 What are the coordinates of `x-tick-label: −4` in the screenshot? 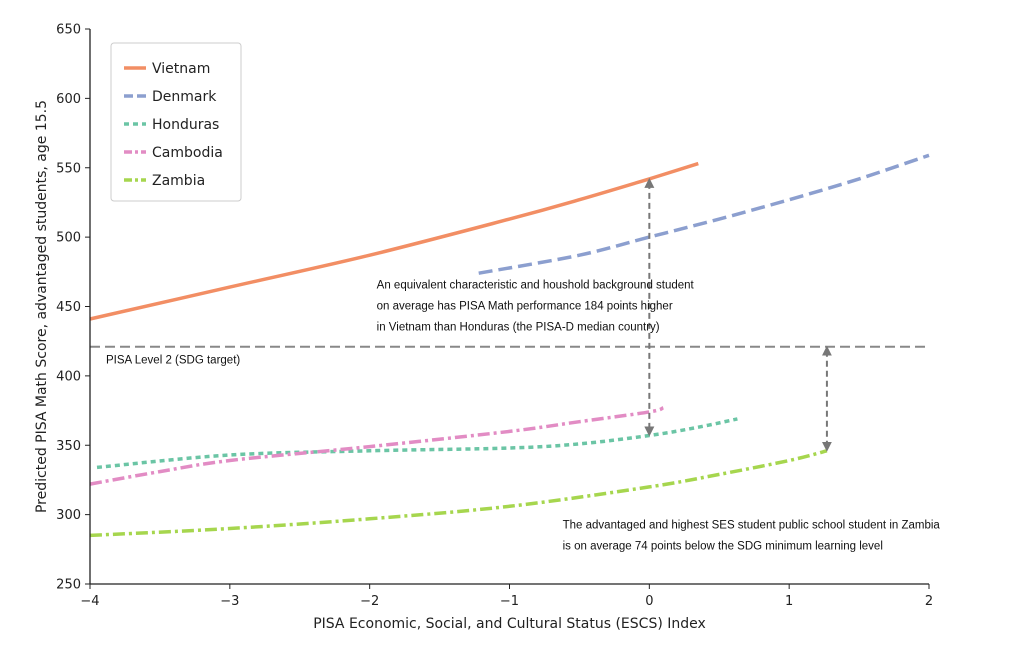 It's located at (89, 601).